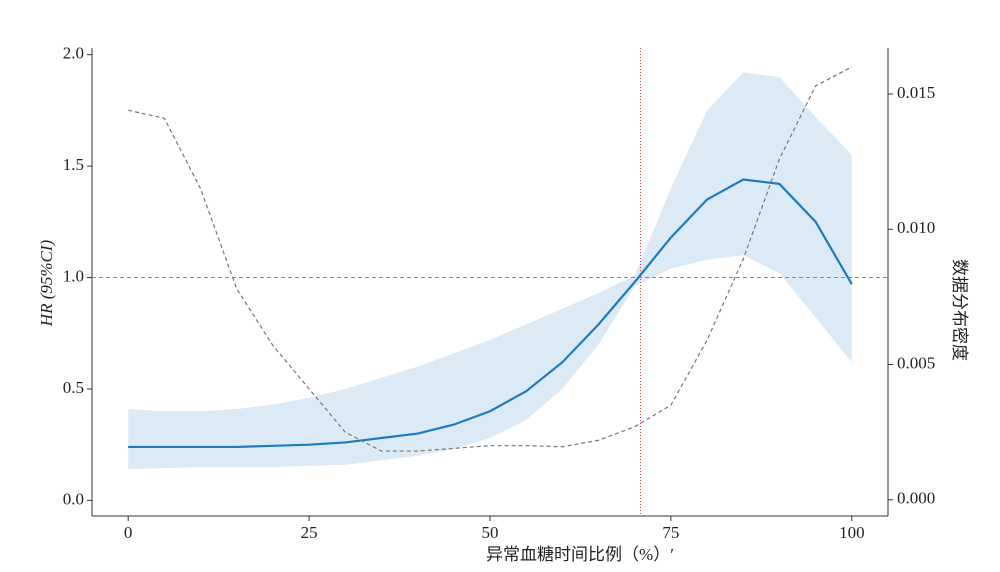  What do you see at coordinates (916, 498) in the screenshot?
I see `y2-tick-label: 0.000` at bounding box center [916, 498].